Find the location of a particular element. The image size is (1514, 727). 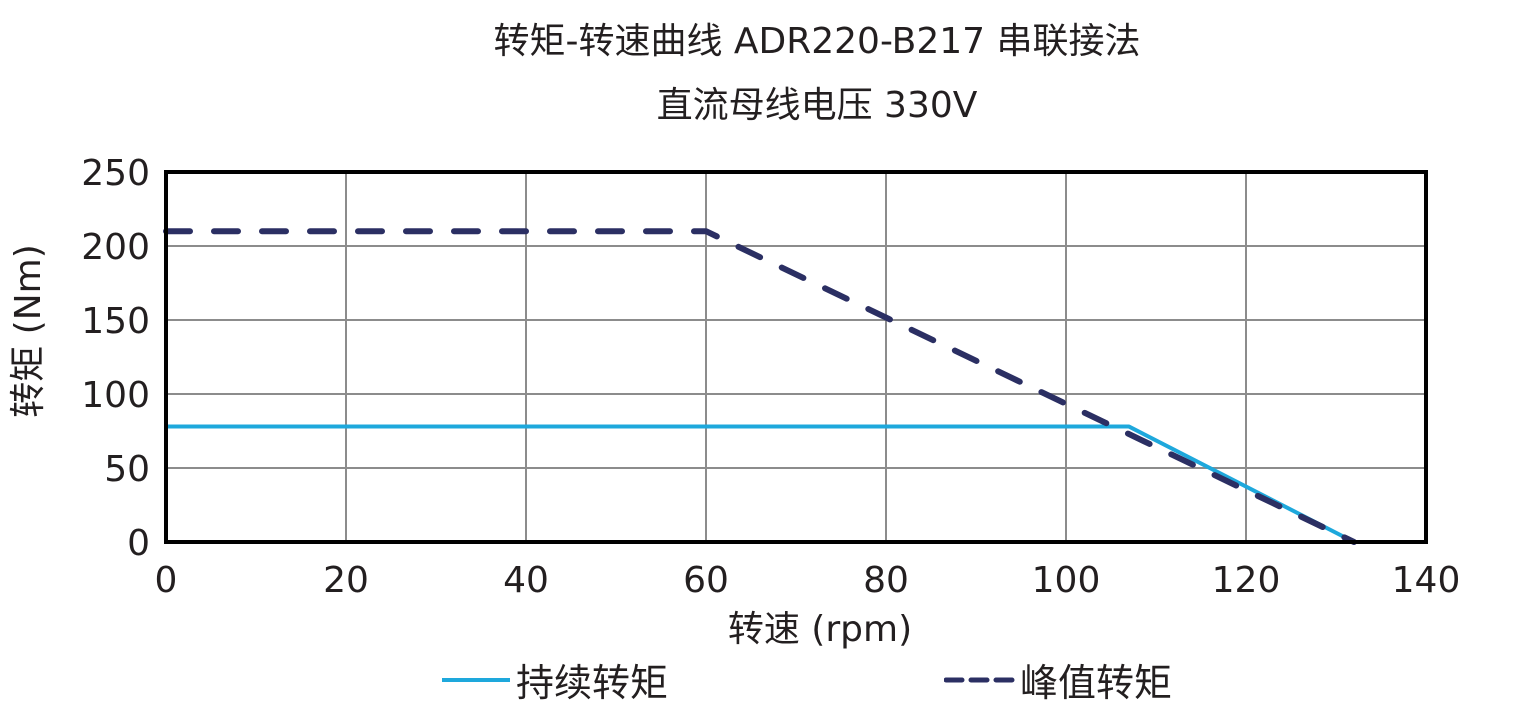

y-tick-label: 200 is located at coordinates (115, 247).